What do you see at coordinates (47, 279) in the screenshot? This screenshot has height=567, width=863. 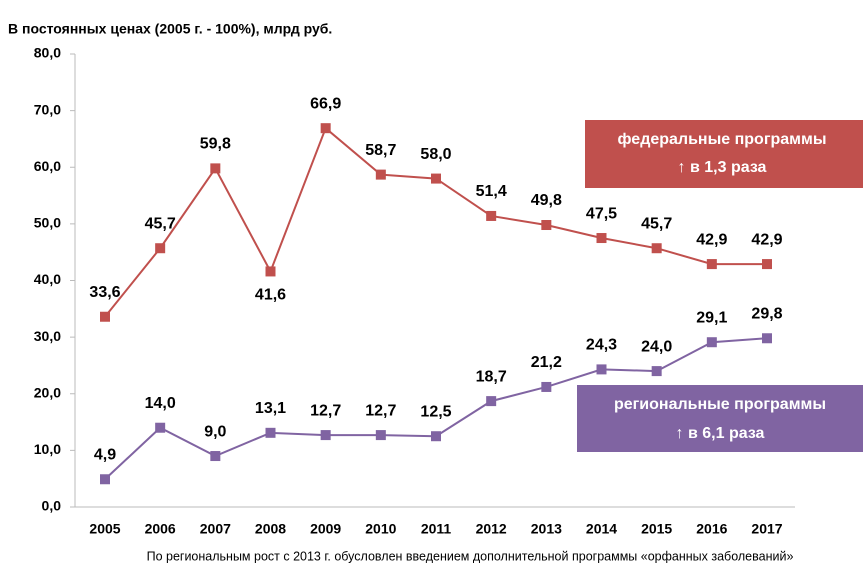 I see `y-tick-label: 40,0` at bounding box center [47, 279].